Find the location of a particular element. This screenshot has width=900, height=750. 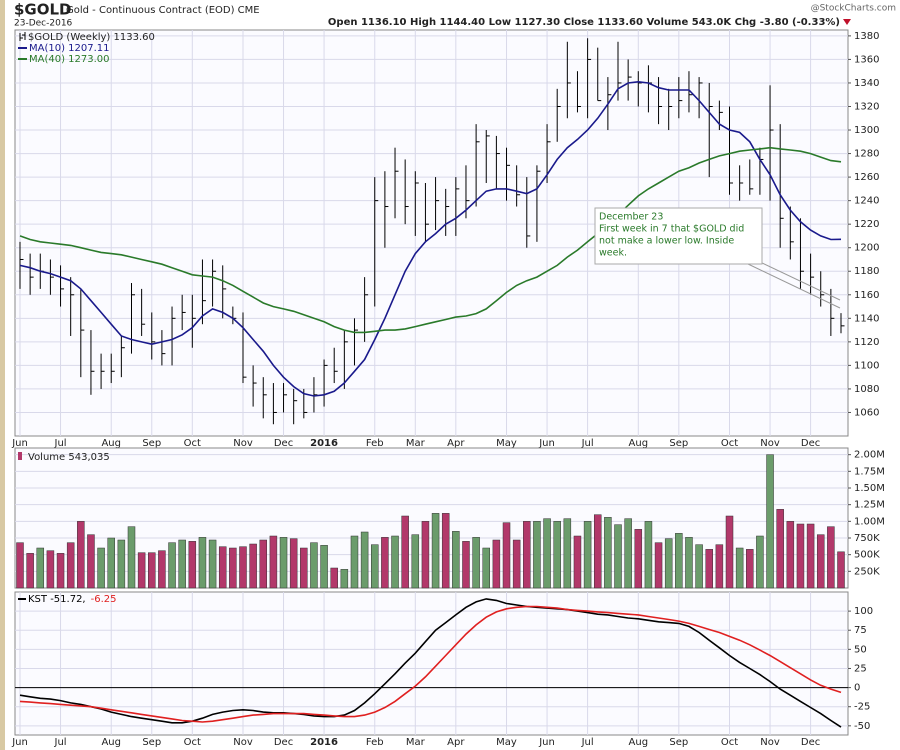

y-tick-label: 500K is located at coordinates (867, 555).